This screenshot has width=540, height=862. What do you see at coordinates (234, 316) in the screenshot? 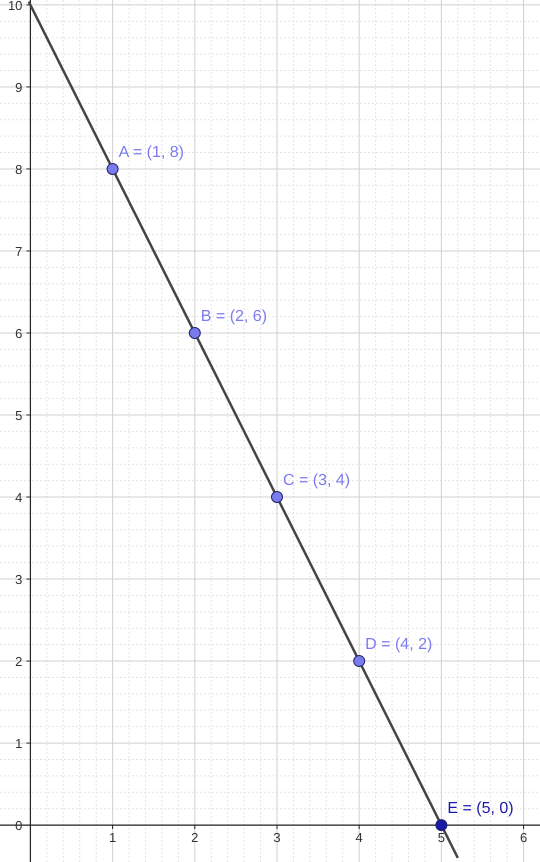
I see `data-label: B = (2, 6)` at bounding box center [234, 316].